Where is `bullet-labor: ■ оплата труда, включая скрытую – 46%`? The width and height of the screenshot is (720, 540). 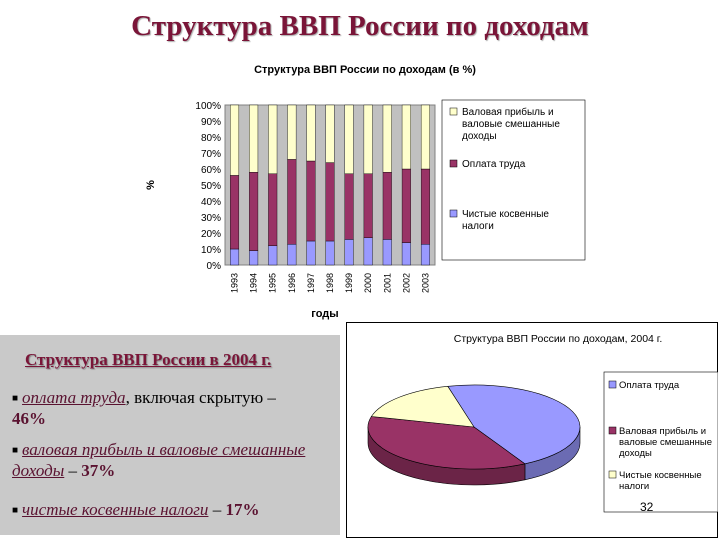
bullet-labor: ■ оплата труда, включая скрытую – 46% is located at coordinates (172, 408).